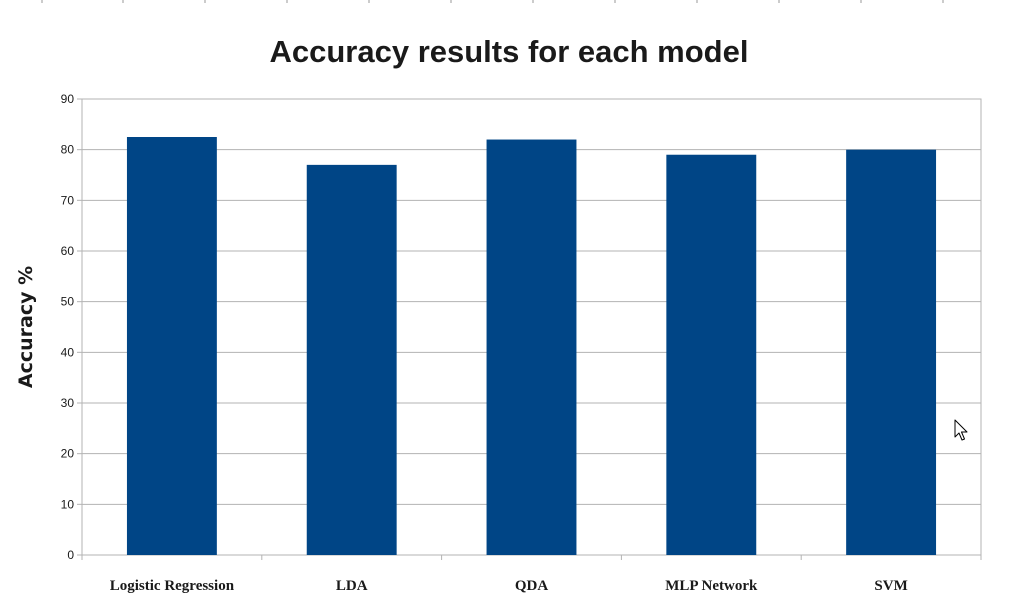  I want to click on y-tick-label: 20, so click(68, 454).